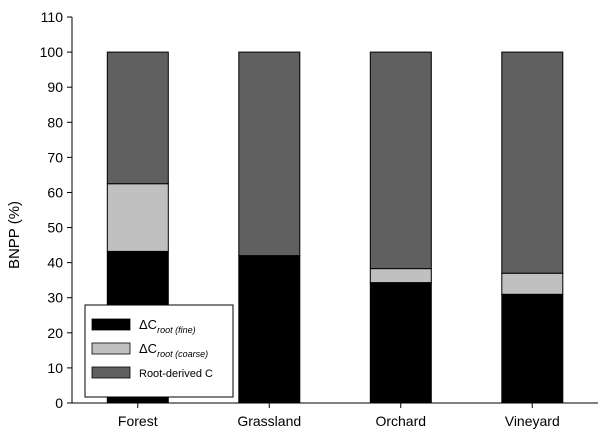 The image size is (612, 433). What do you see at coordinates (55, 333) in the screenshot?
I see `y-tick-label: 20` at bounding box center [55, 333].